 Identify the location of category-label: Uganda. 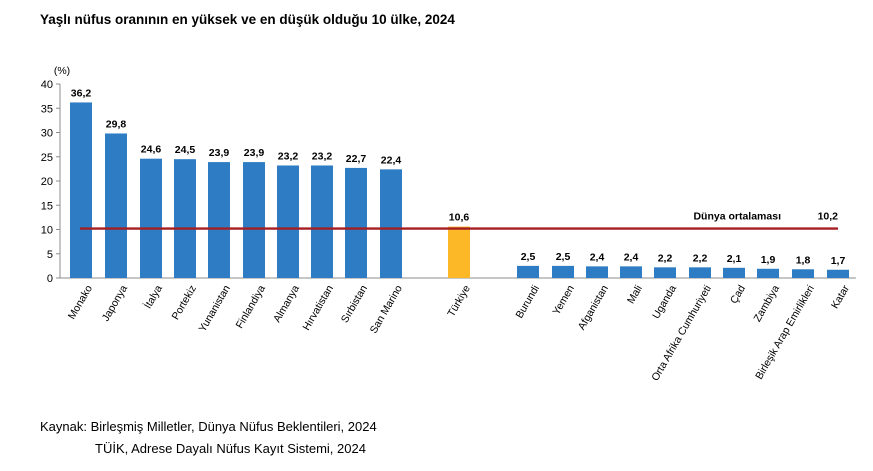
(664, 302).